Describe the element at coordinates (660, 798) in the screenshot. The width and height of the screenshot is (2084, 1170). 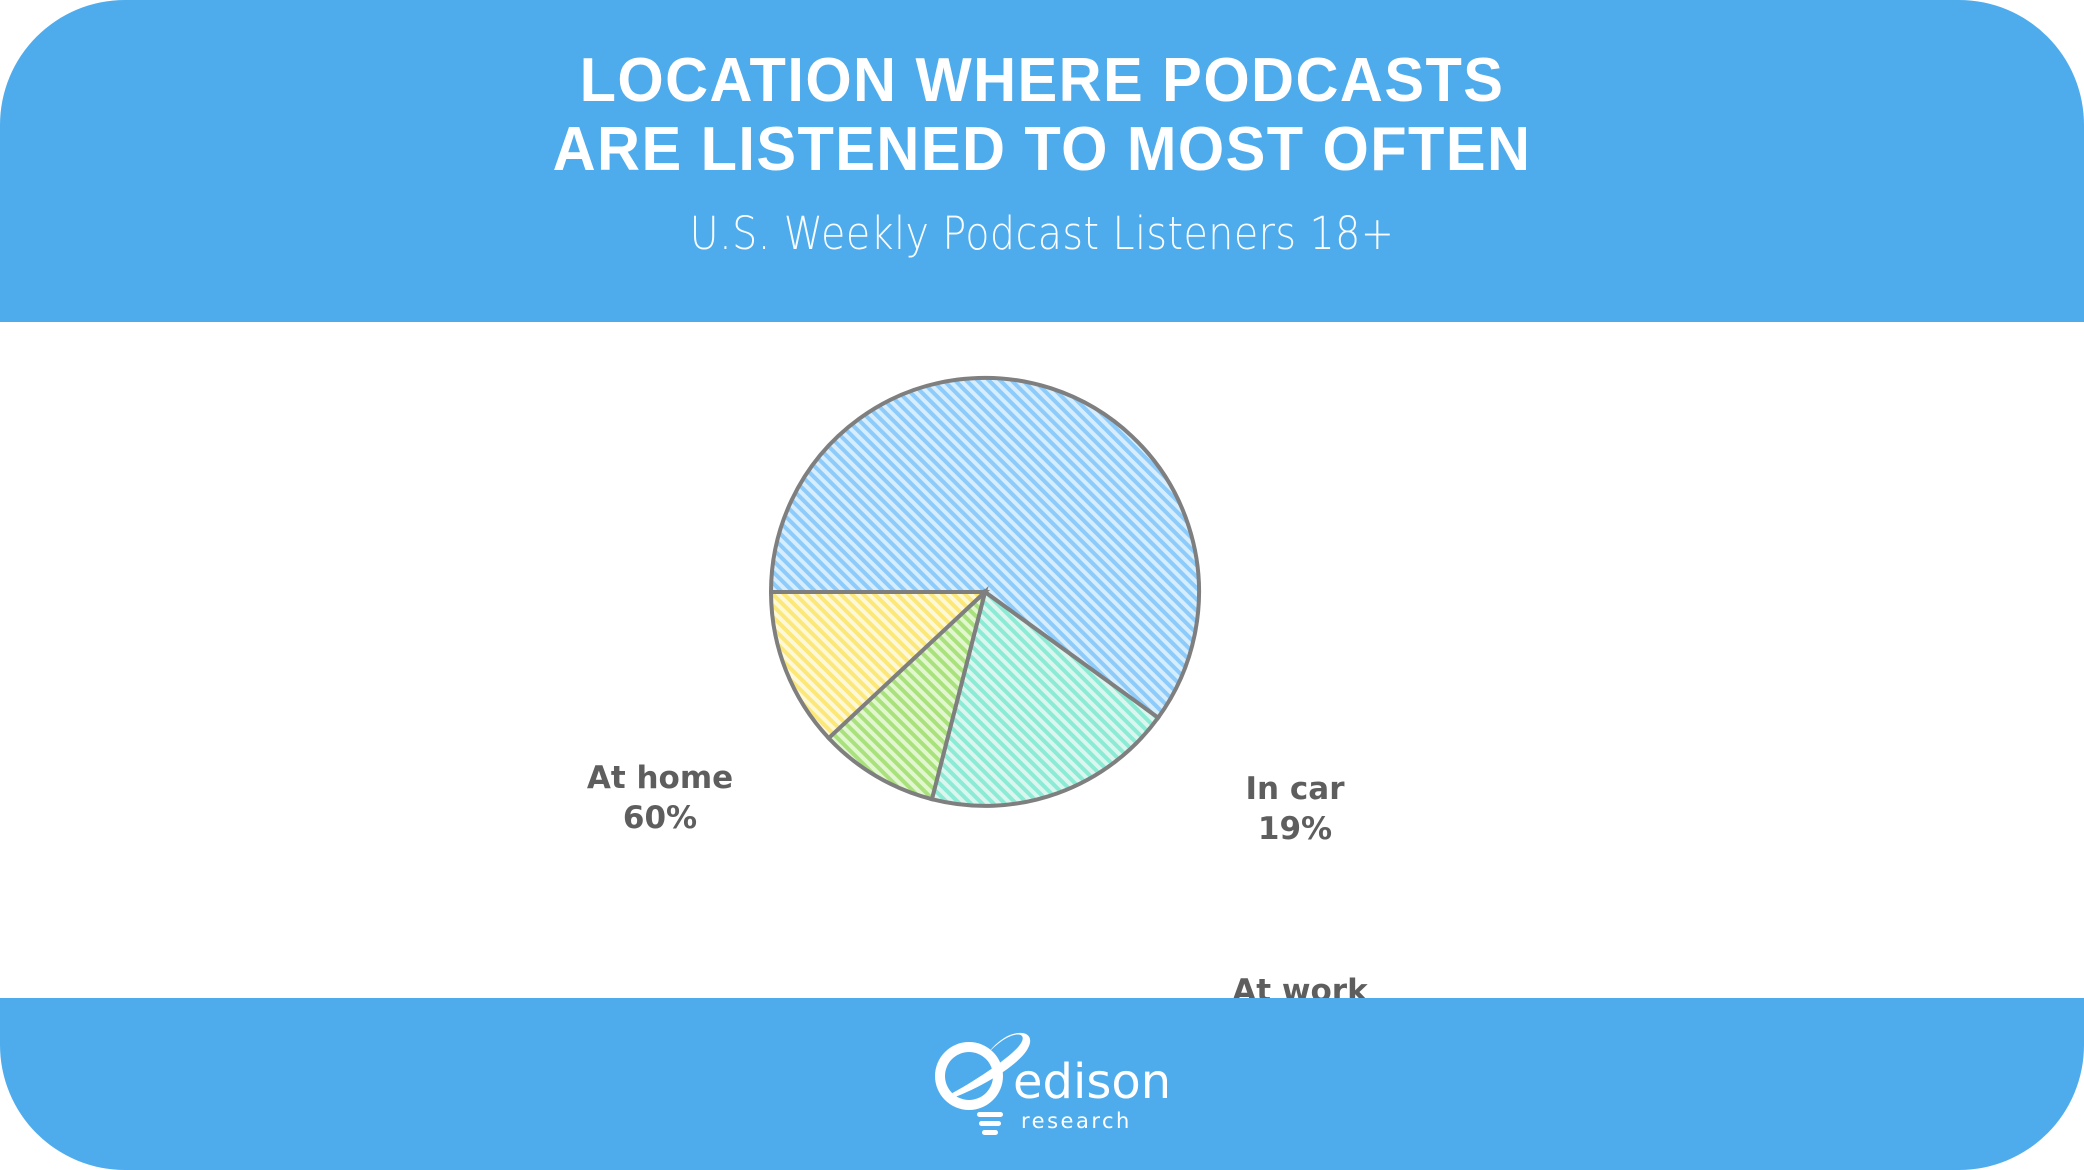
I see `slice-label-at-home: At home 60%` at that location.